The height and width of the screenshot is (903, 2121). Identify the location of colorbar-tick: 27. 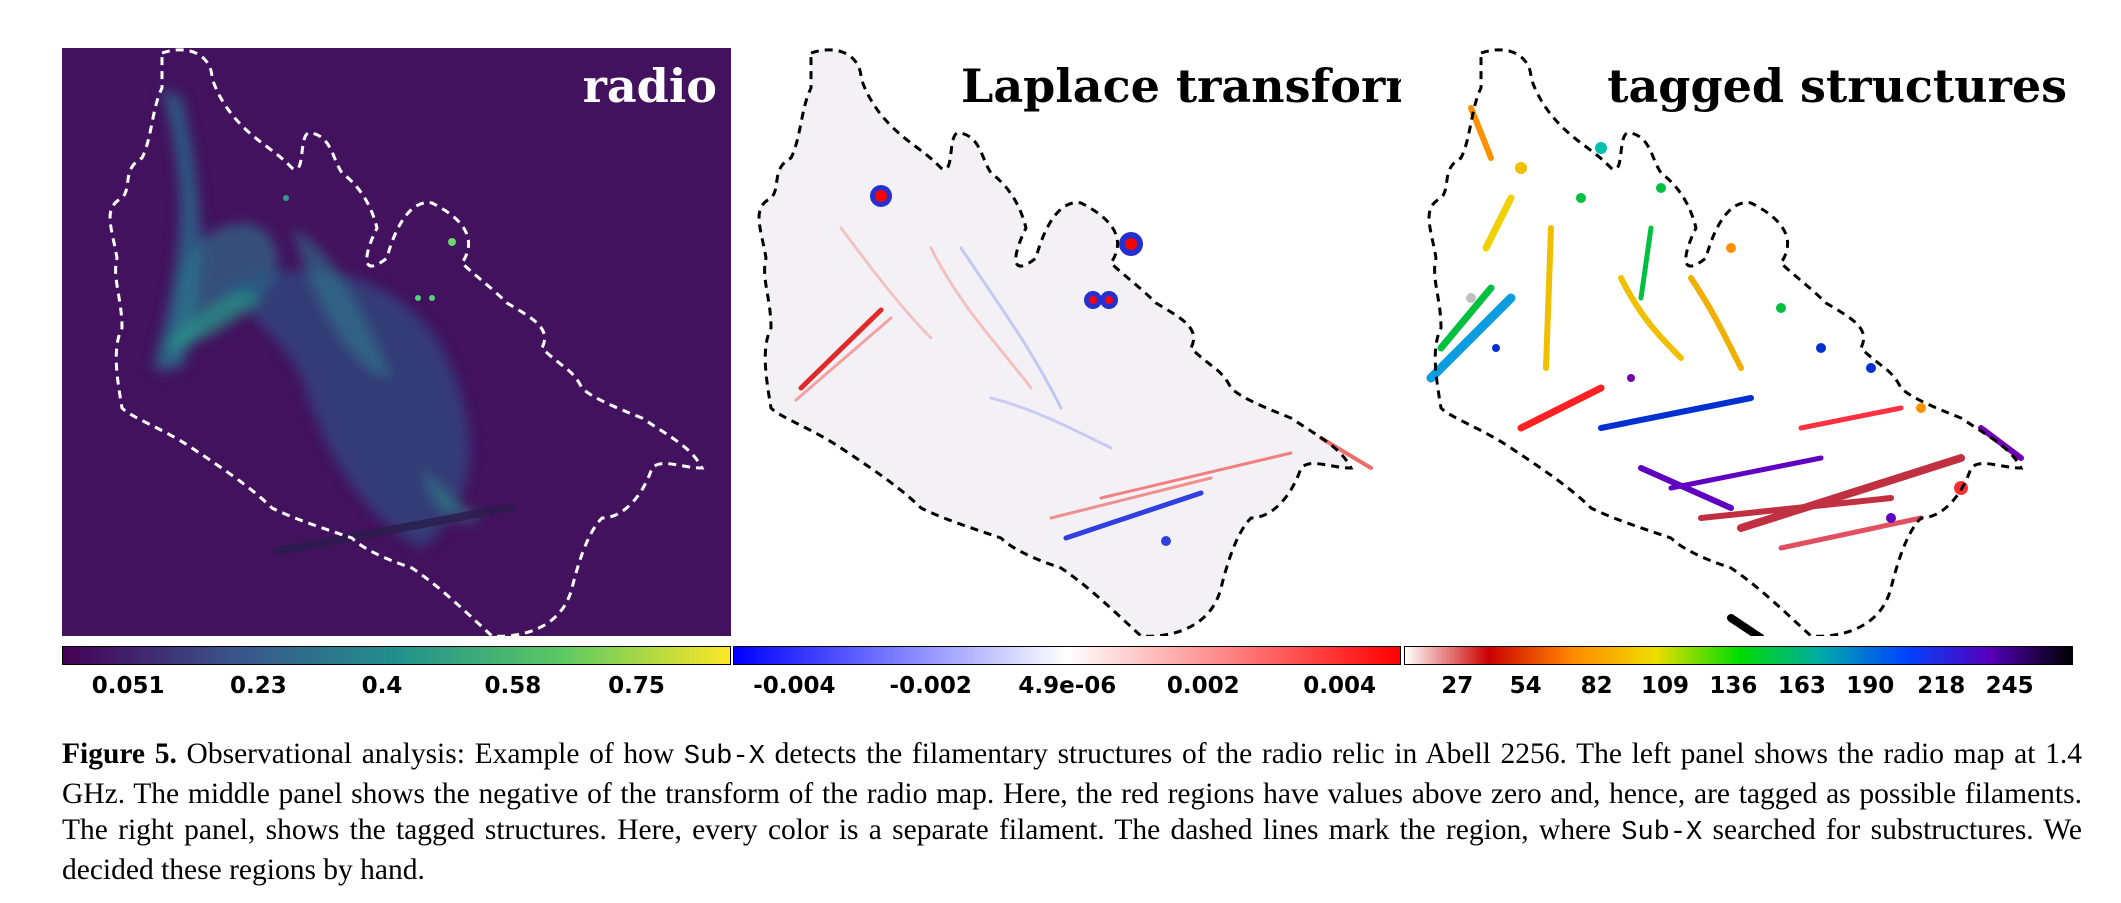
(1457, 686).